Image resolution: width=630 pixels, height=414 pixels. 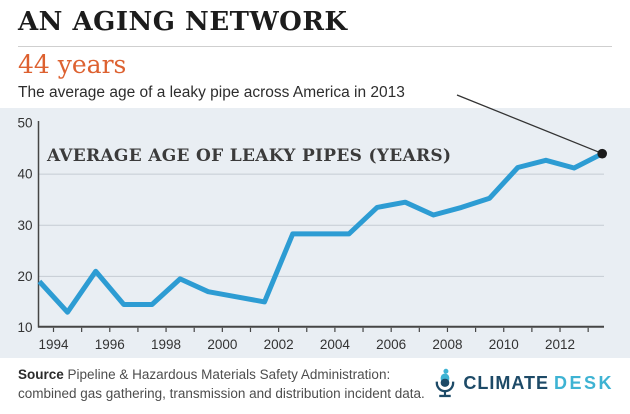 I want to click on header-divider, so click(x=315, y=46).